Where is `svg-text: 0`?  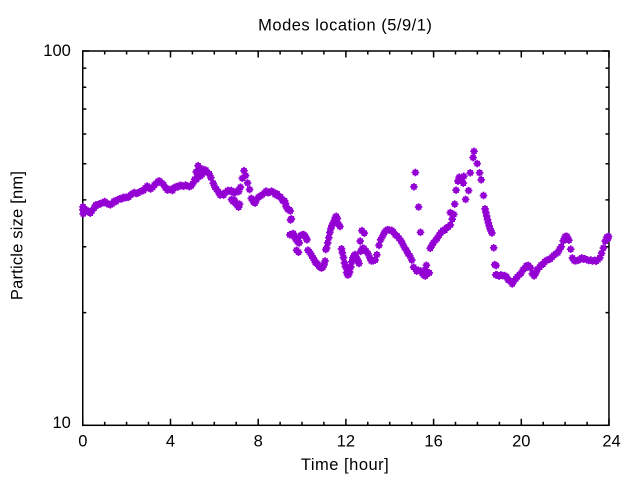 svg-text: 0 is located at coordinates (82, 442).